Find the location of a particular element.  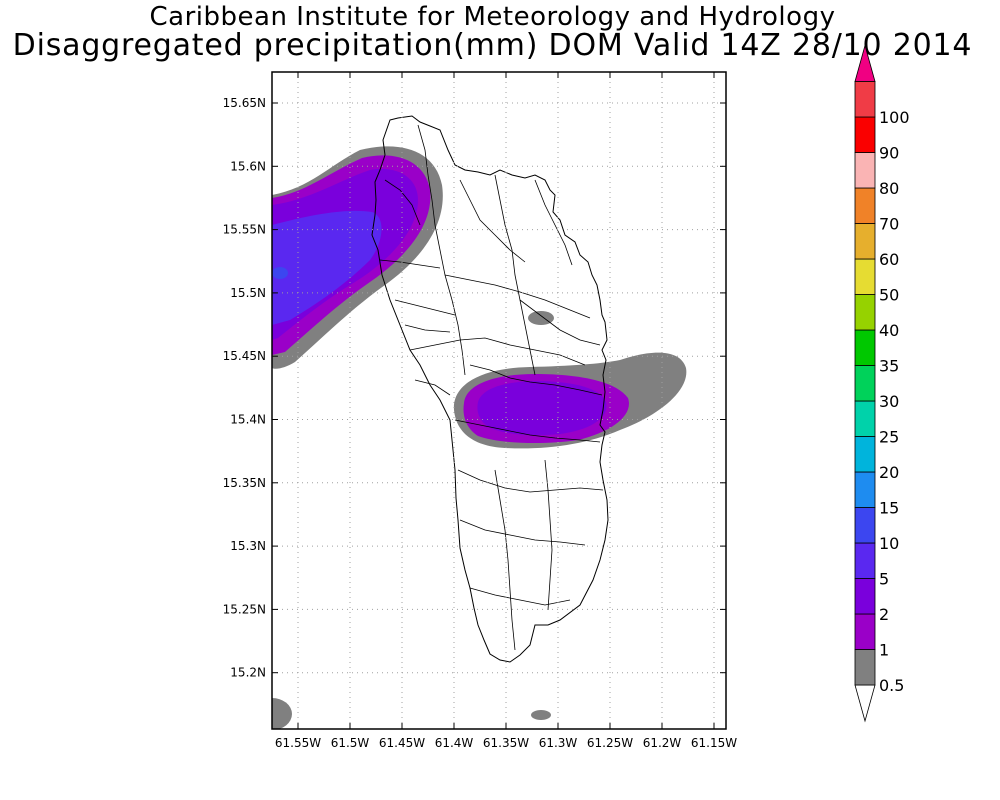

colorbar-label: 25 is located at coordinates (889, 437).